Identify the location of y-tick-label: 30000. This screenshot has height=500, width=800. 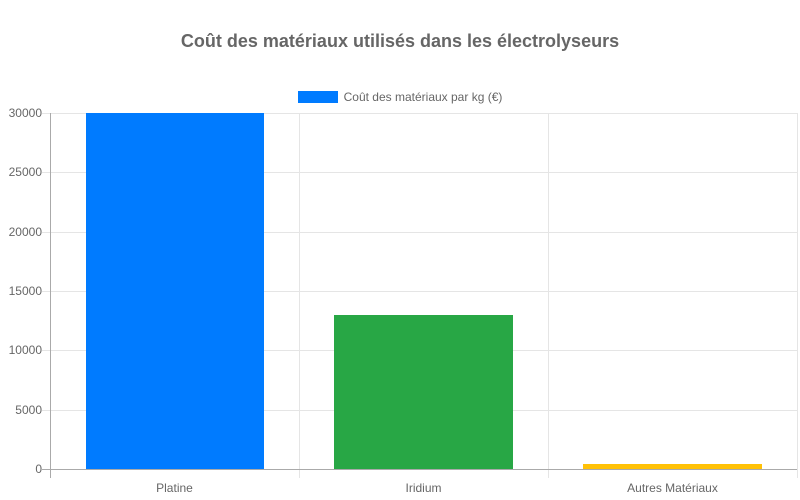
(25, 113).